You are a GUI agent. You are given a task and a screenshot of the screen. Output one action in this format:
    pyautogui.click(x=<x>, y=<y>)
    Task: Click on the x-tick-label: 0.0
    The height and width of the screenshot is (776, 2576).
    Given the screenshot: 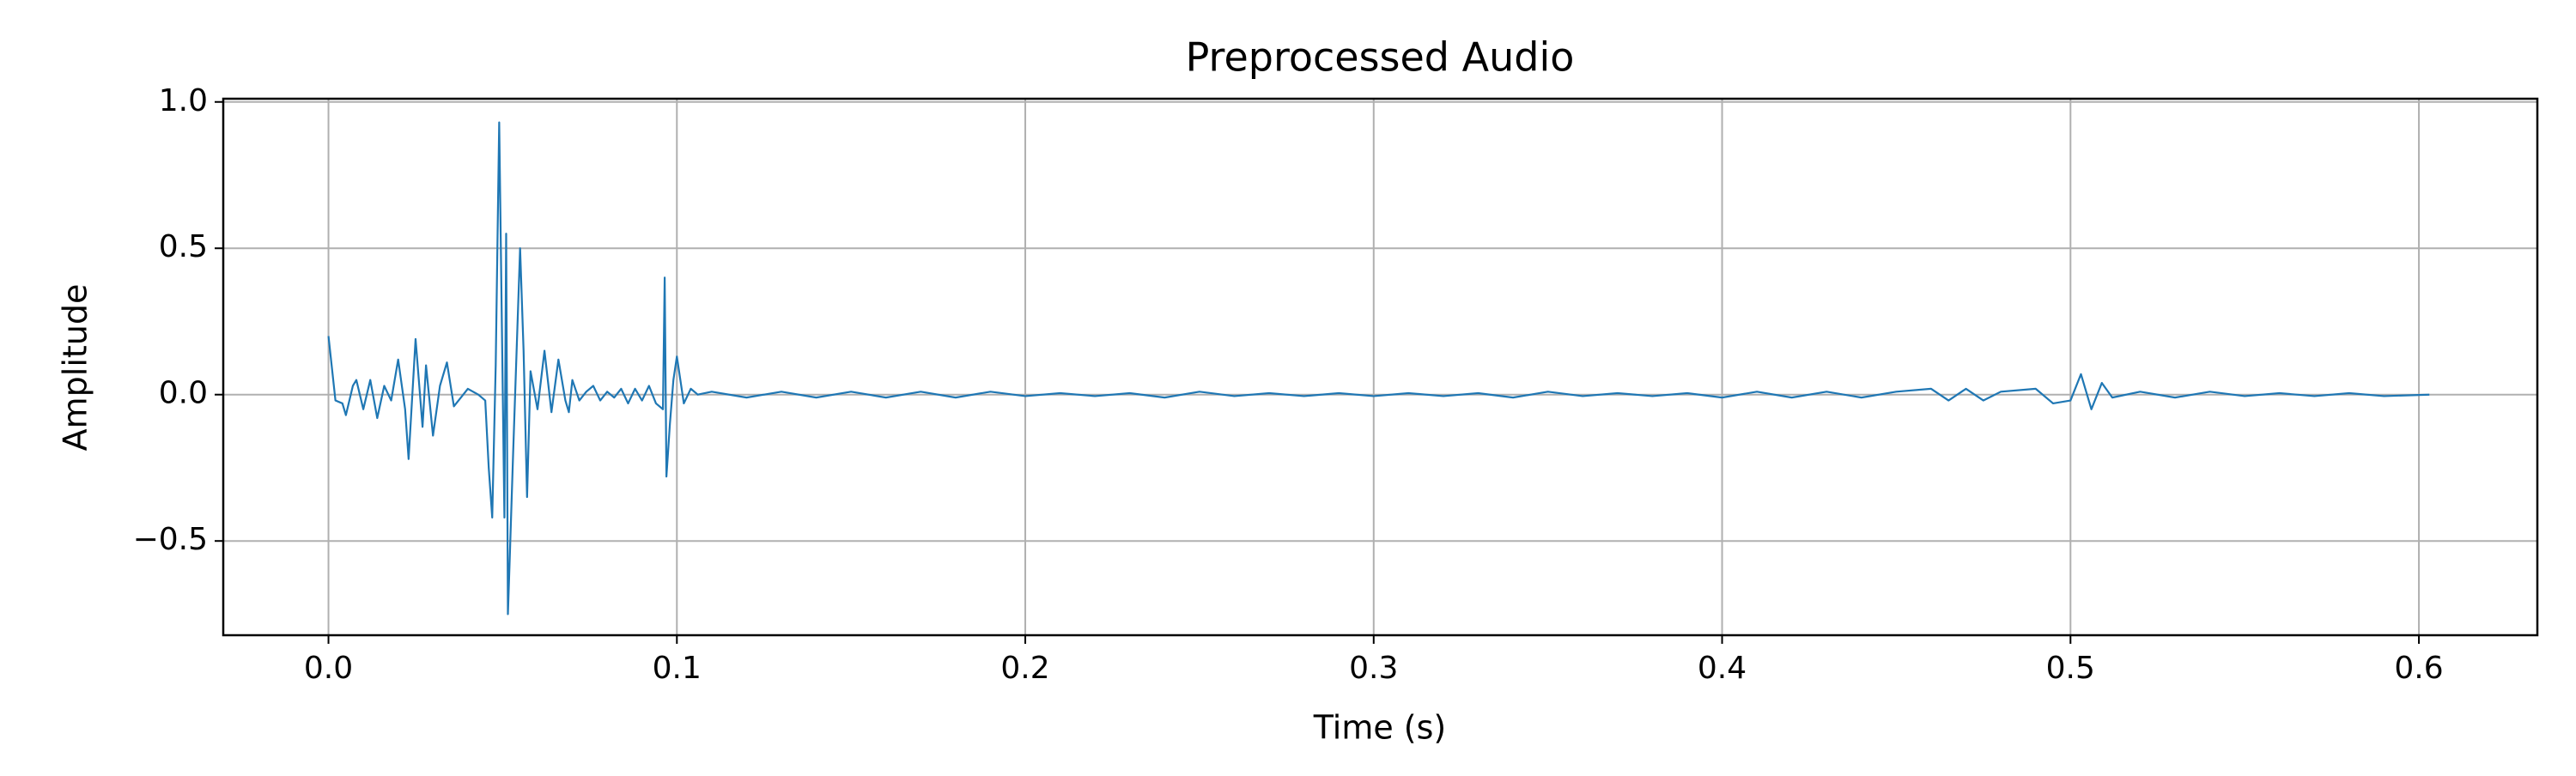 What is the action you would take?
    pyautogui.click(x=328, y=669)
    